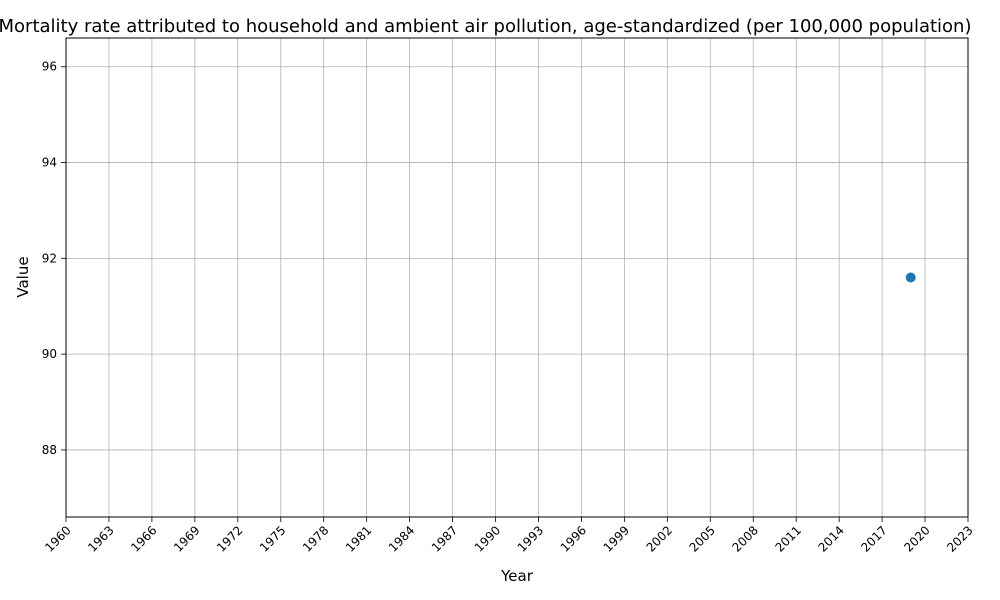  I want to click on x-tick-label: 1984, so click(401, 538).